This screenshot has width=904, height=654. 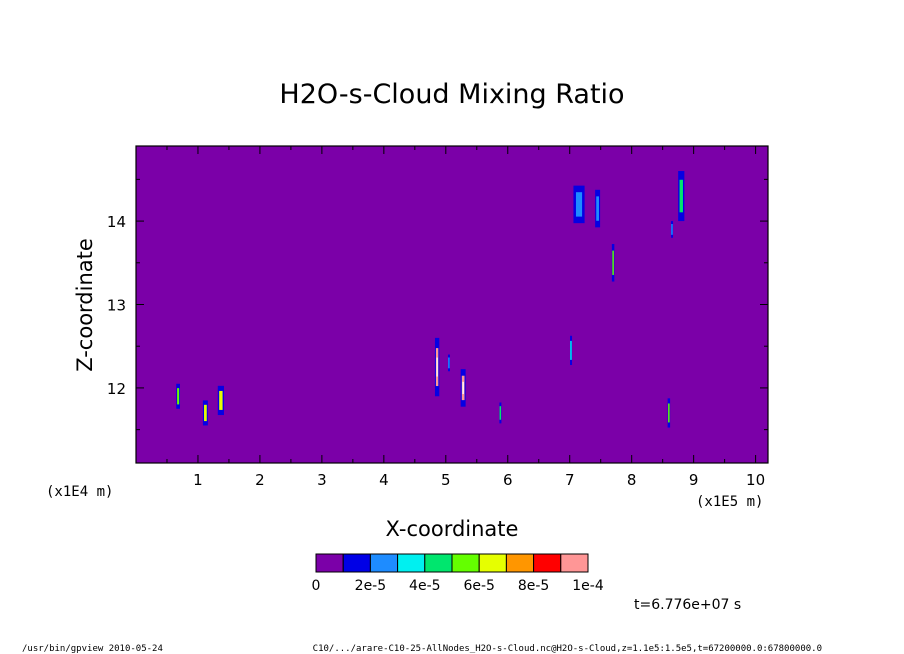 What do you see at coordinates (384, 480) in the screenshot?
I see `x-tick-label: 4` at bounding box center [384, 480].